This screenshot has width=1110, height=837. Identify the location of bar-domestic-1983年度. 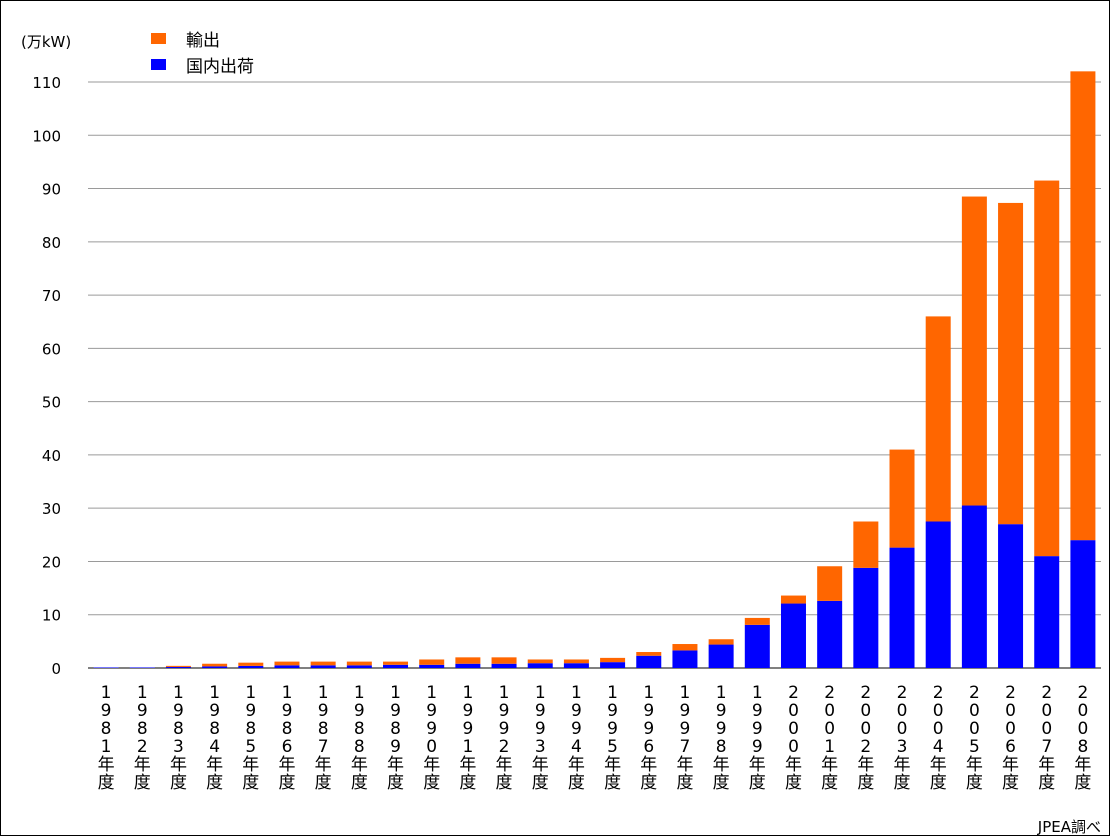
(178, 667).